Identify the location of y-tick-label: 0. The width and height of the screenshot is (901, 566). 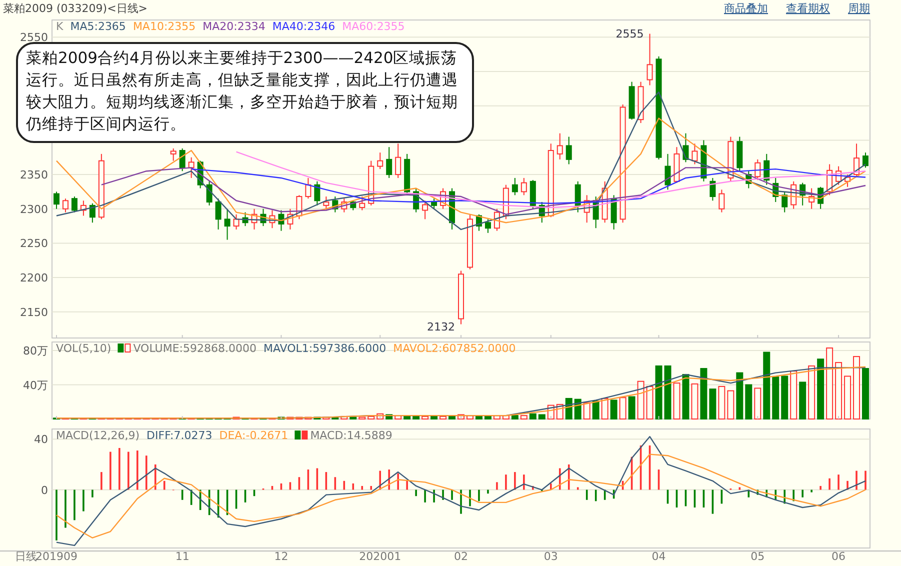
(44, 490).